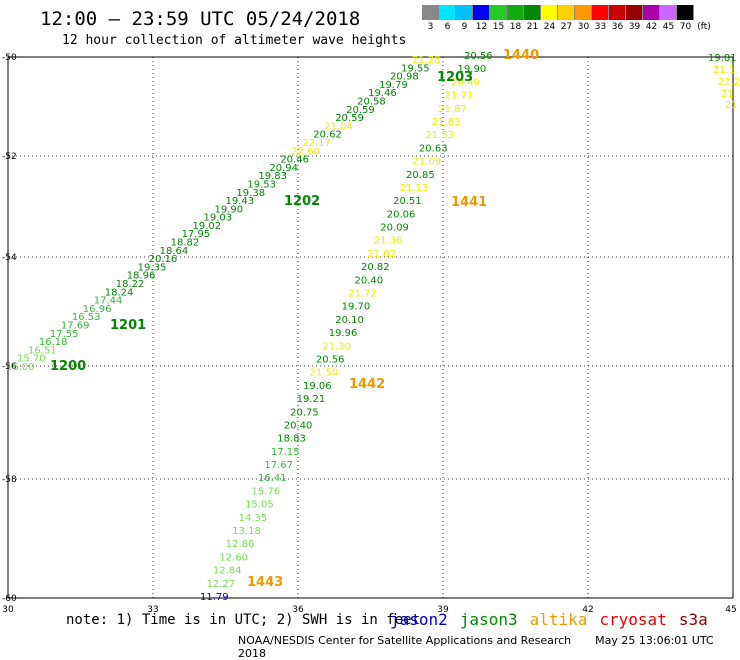  I want to click on legend-item-jason2: jason2, so click(419, 619).